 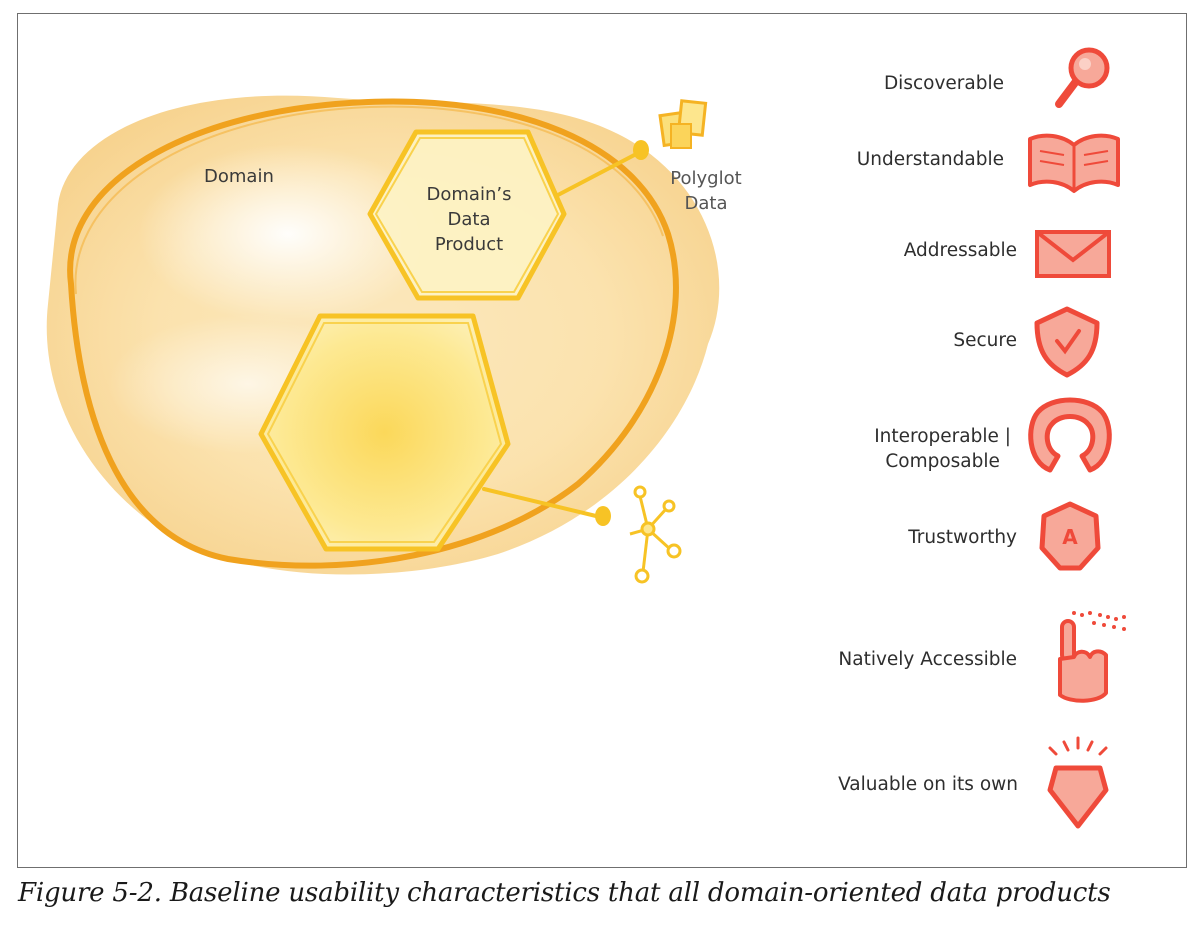 What do you see at coordinates (962, 537) in the screenshot?
I see `characteristic-trustworthy: Trustworthy` at bounding box center [962, 537].